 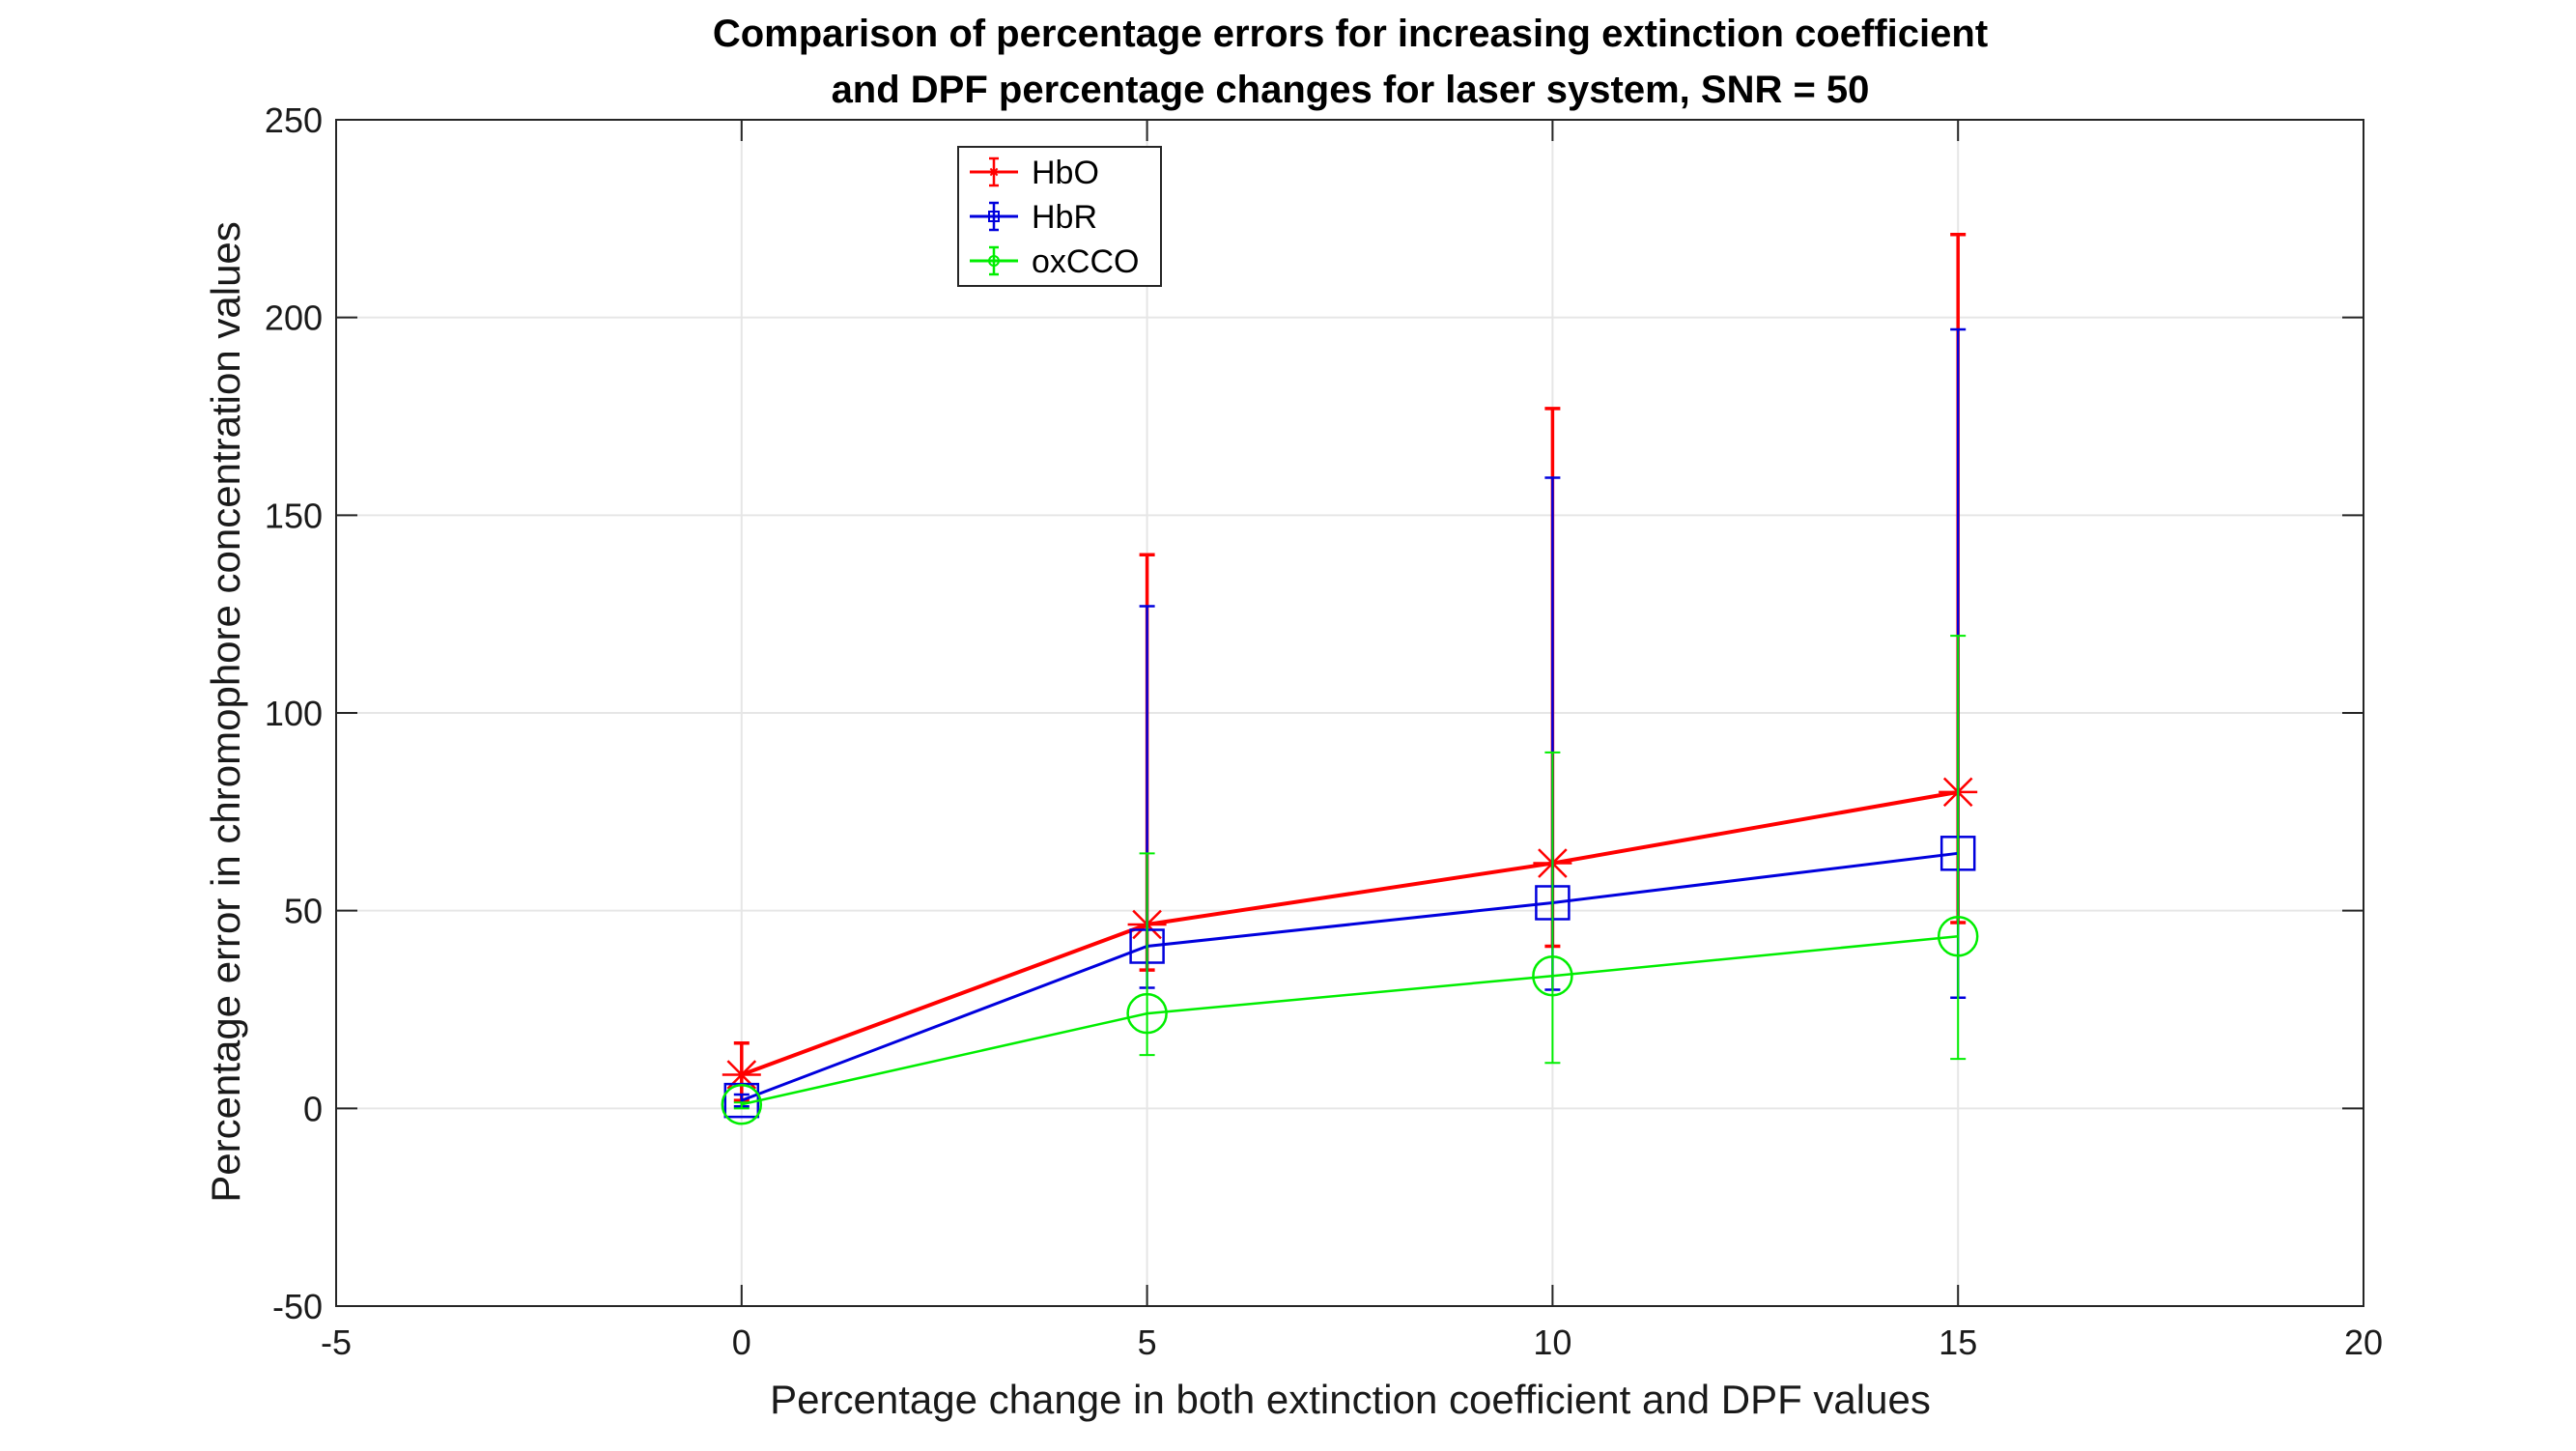 I want to click on y-tick-label: 150, so click(x=294, y=515).